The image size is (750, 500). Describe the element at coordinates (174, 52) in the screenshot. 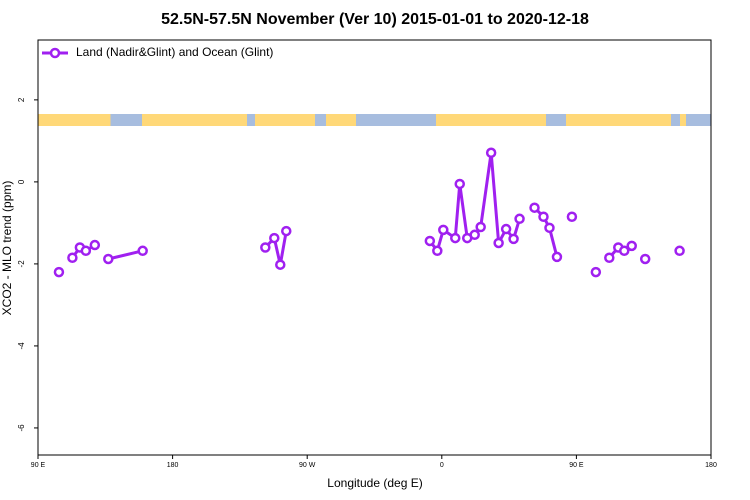

I see `legend-label: Land (Nadir&Glint) and Ocean (Glint)` at that location.